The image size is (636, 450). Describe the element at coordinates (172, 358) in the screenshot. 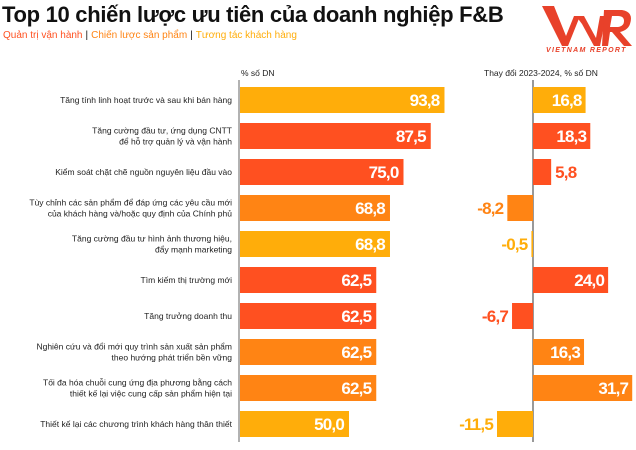

I see `category-label: theo hướng phát triển bền vững` at that location.